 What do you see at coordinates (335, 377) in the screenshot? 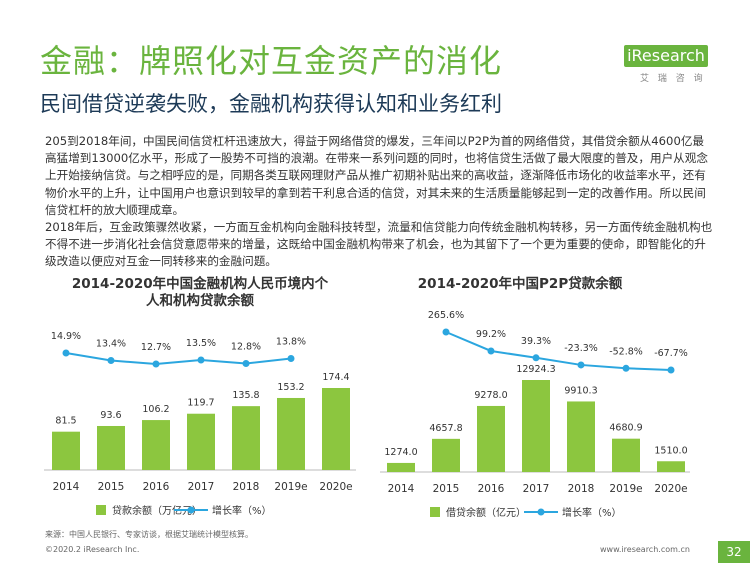
I see `bar-value-label: 174.4` at bounding box center [335, 377].